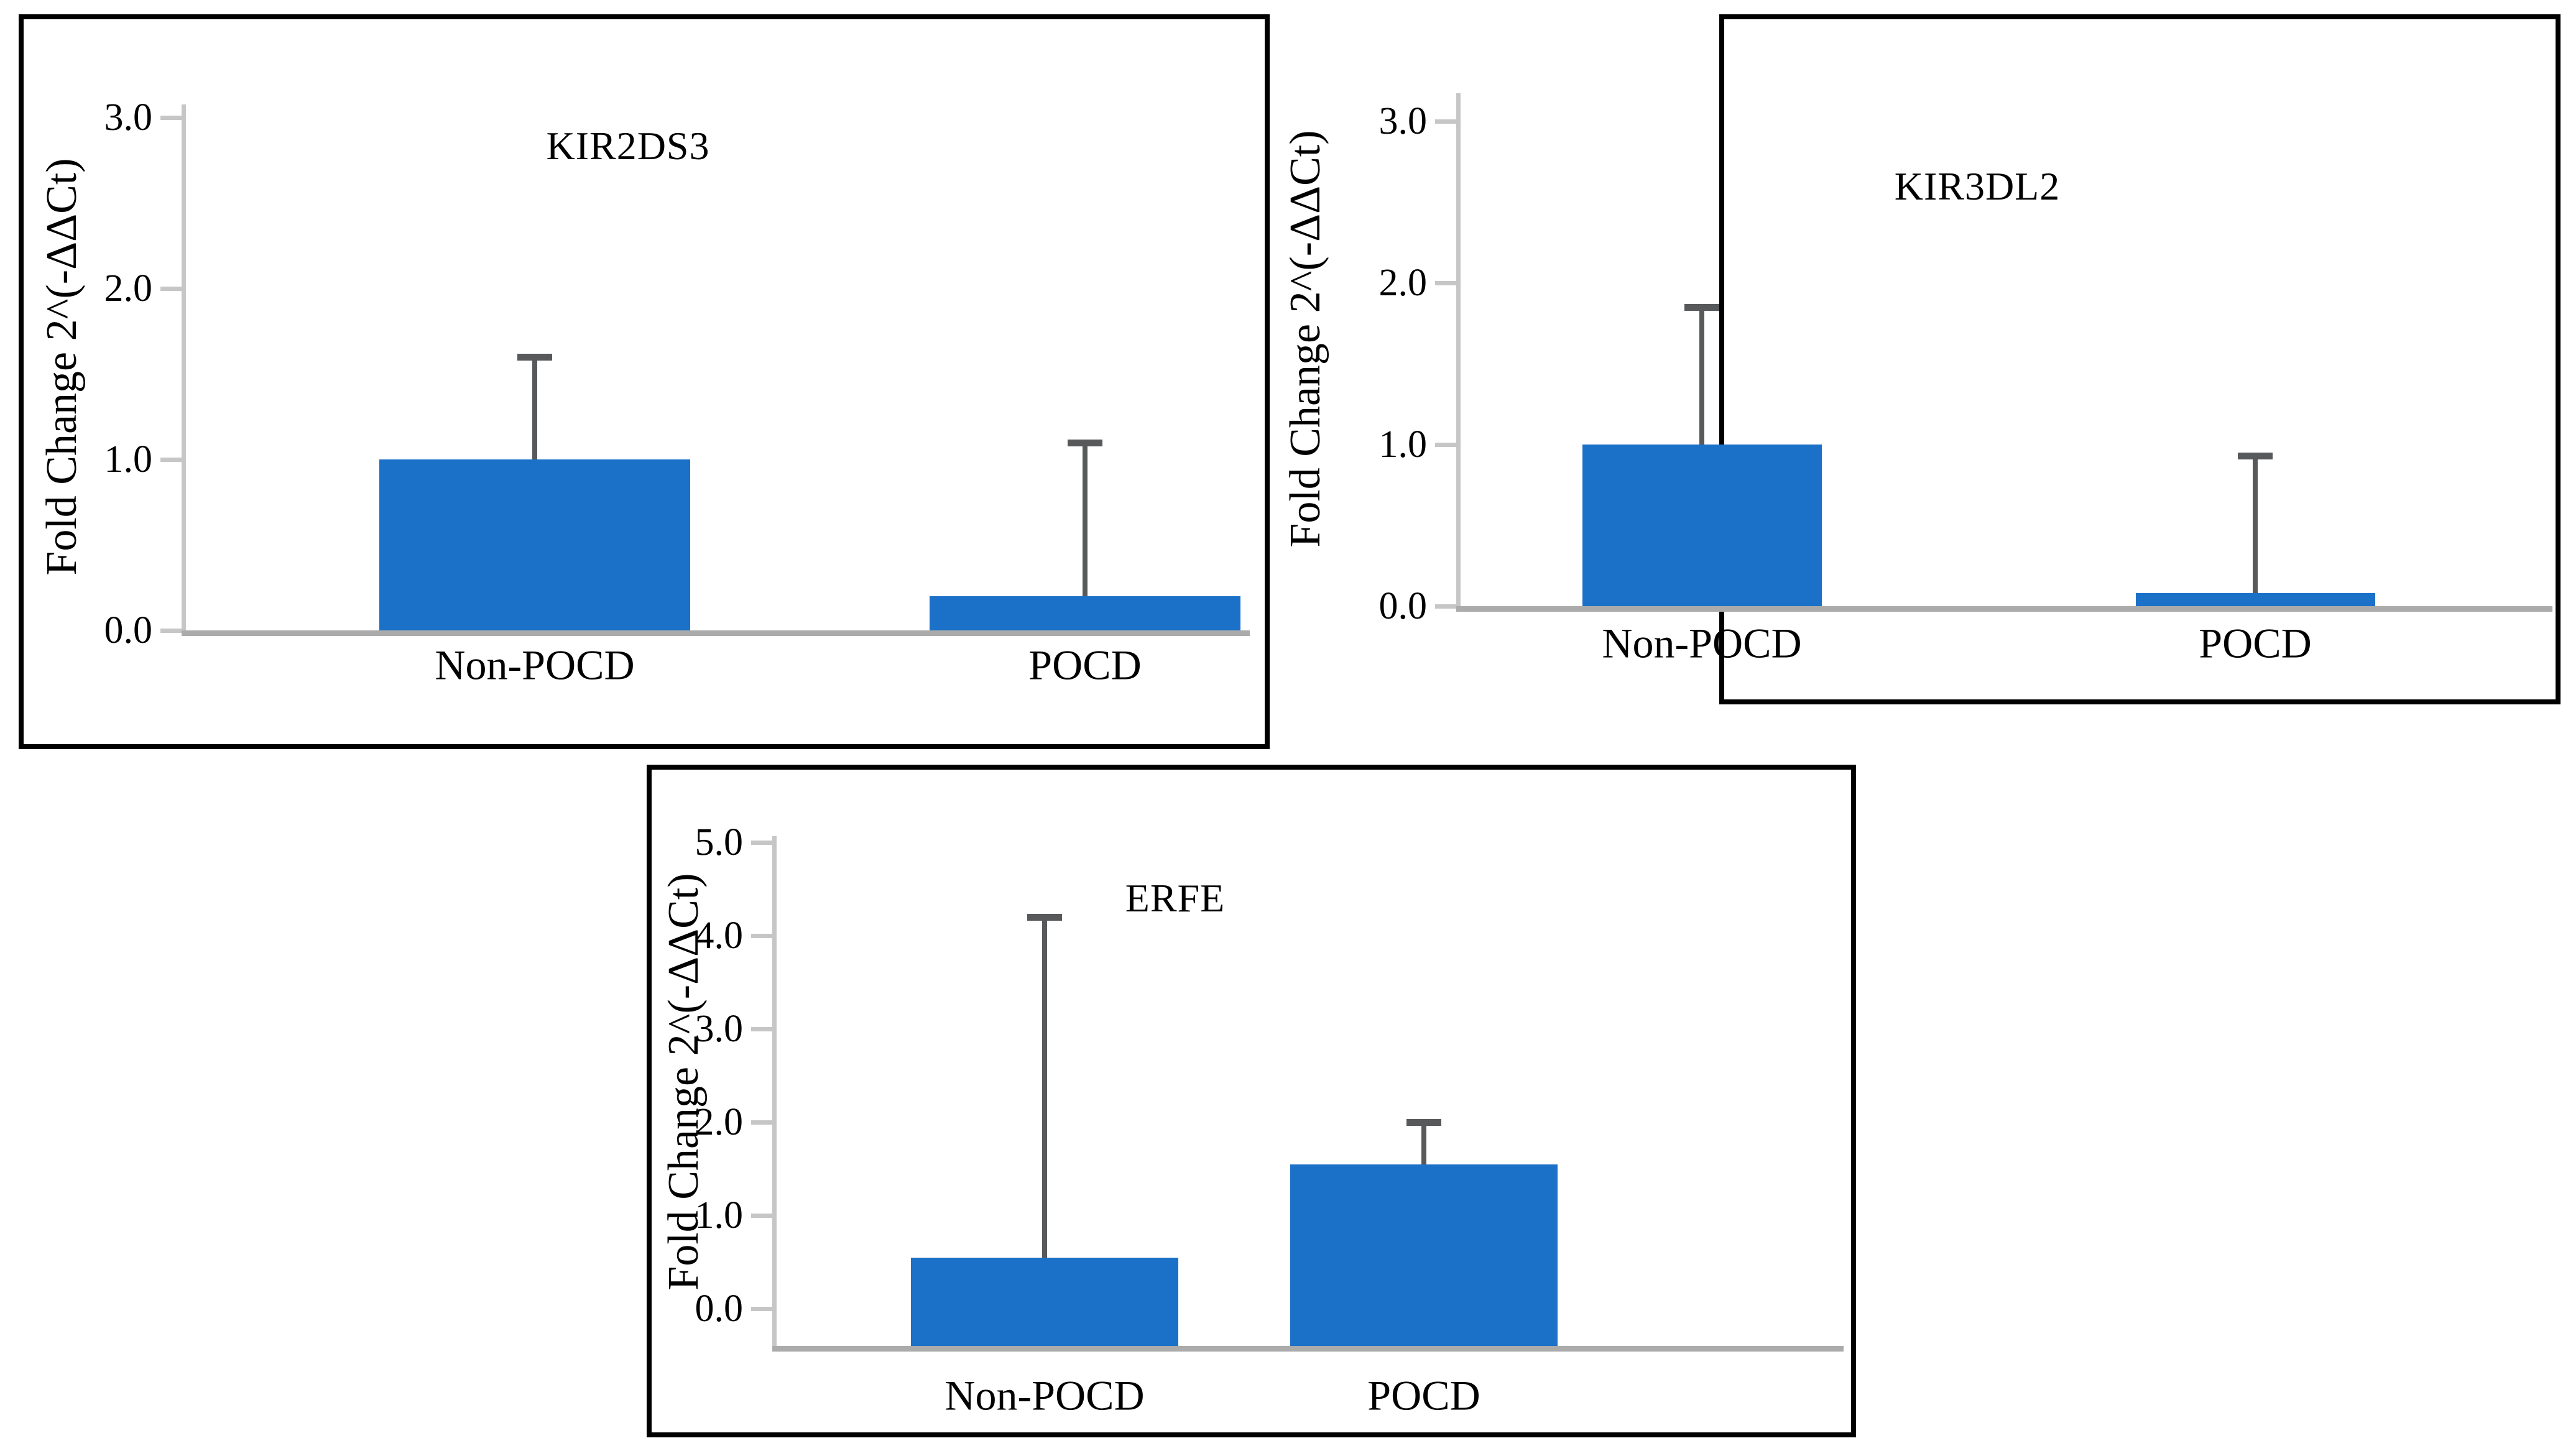 Image resolution: width=2563 pixels, height=1456 pixels. Describe the element at coordinates (2255, 525) in the screenshot. I see `error-bar-kir3dl2-pocd` at that location.